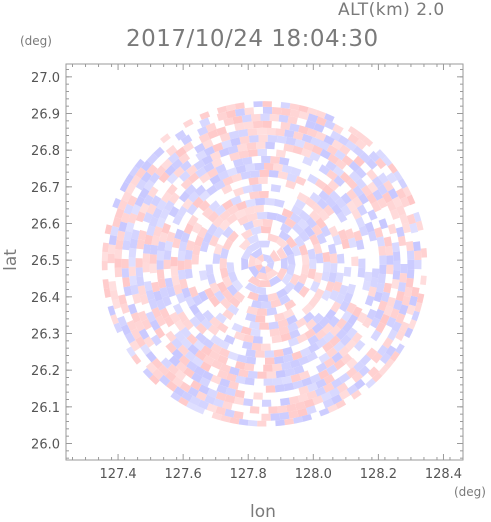 The image size is (491, 522). Describe the element at coordinates (45, 261) in the screenshot. I see `y-tick-label: 26.5` at that location.